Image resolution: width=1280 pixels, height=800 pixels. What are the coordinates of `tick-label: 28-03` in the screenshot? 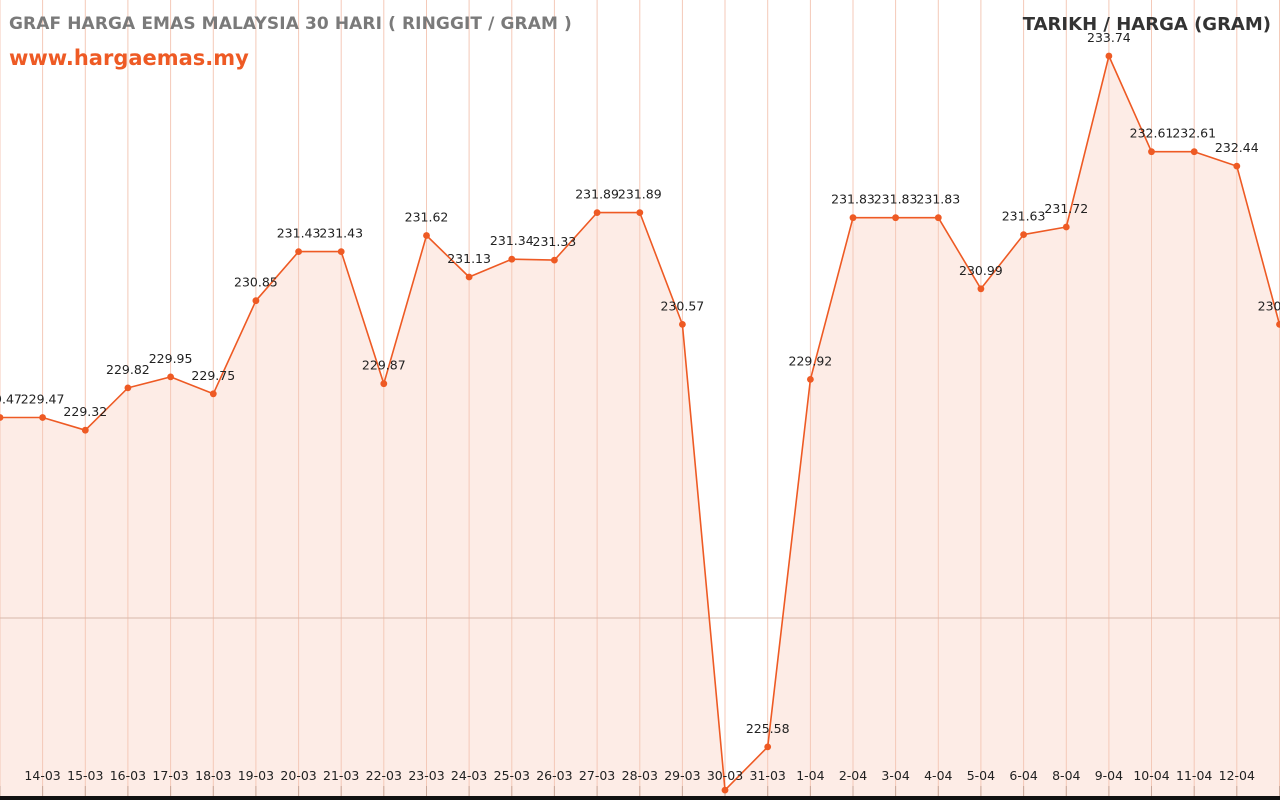 It's located at (640, 775).